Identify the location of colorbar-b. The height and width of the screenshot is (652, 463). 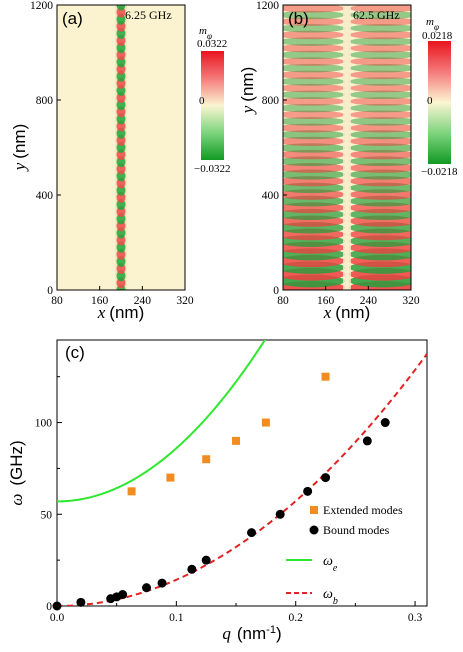
(439, 102).